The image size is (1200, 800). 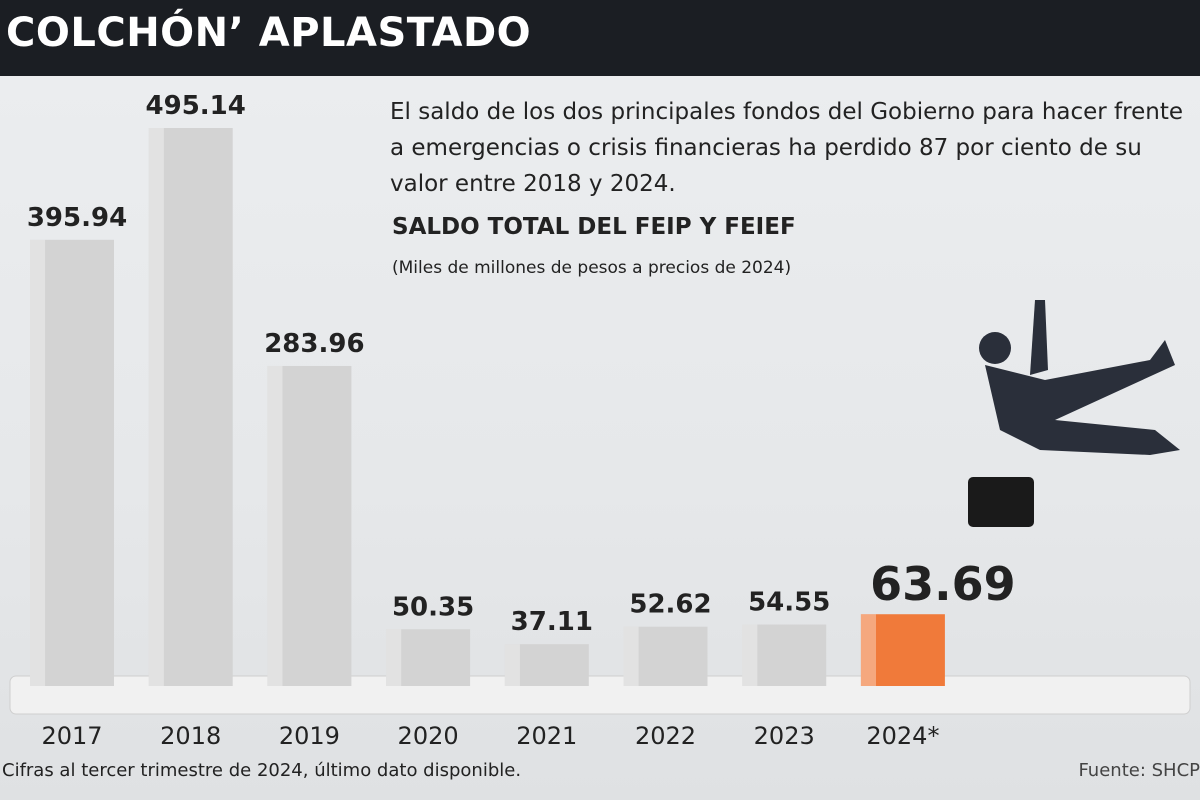 I want to click on value-label: 495.14, so click(x=196, y=106).